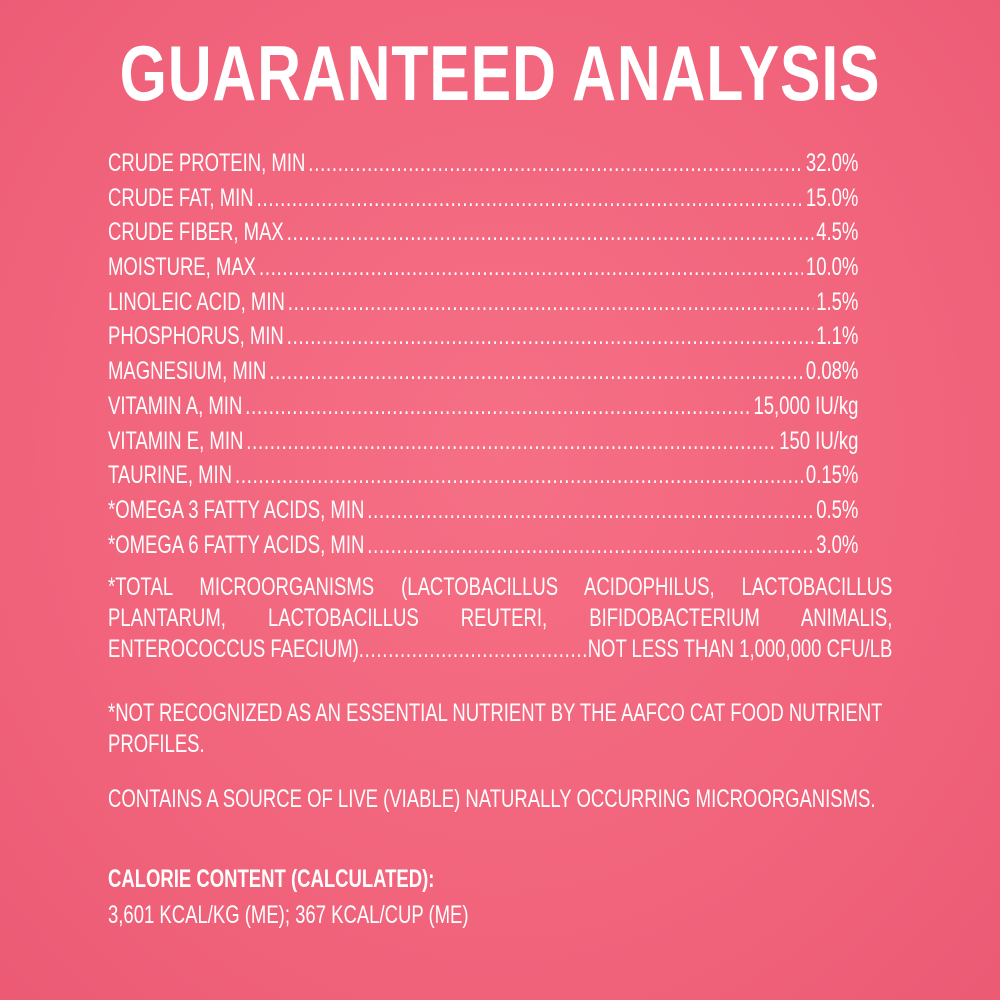 The image size is (1000, 1000). I want to click on page-title: GUARANTEED ANALYSIS, so click(500, 73).